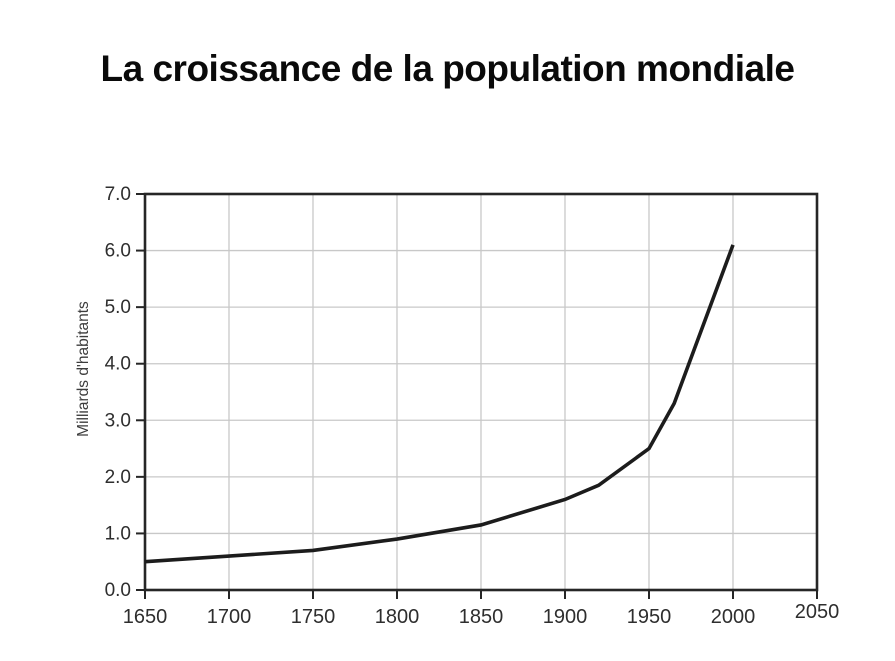 The height and width of the screenshot is (661, 895). I want to click on x-tick-label: 2000, so click(733, 617).